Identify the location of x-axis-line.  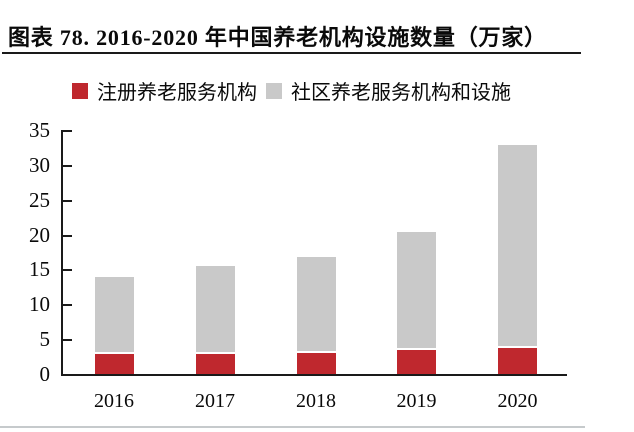
(314, 375).